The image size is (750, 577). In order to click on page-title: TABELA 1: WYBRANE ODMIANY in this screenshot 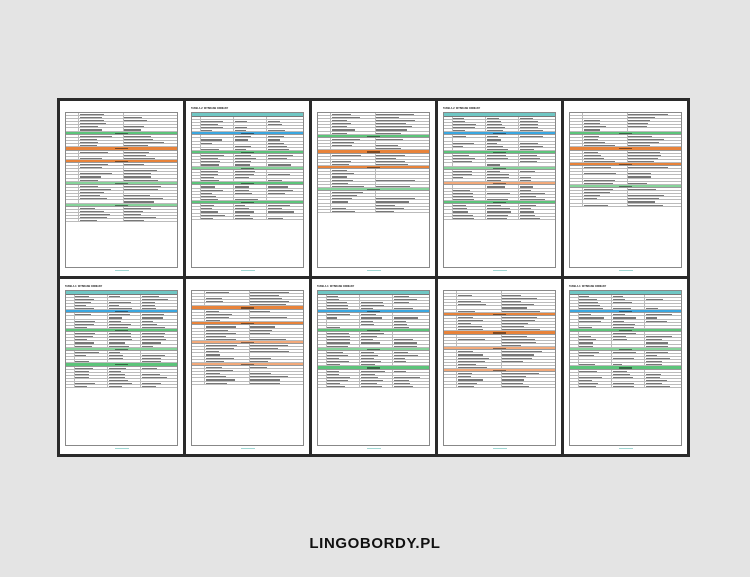, I will do `click(588, 286)`.